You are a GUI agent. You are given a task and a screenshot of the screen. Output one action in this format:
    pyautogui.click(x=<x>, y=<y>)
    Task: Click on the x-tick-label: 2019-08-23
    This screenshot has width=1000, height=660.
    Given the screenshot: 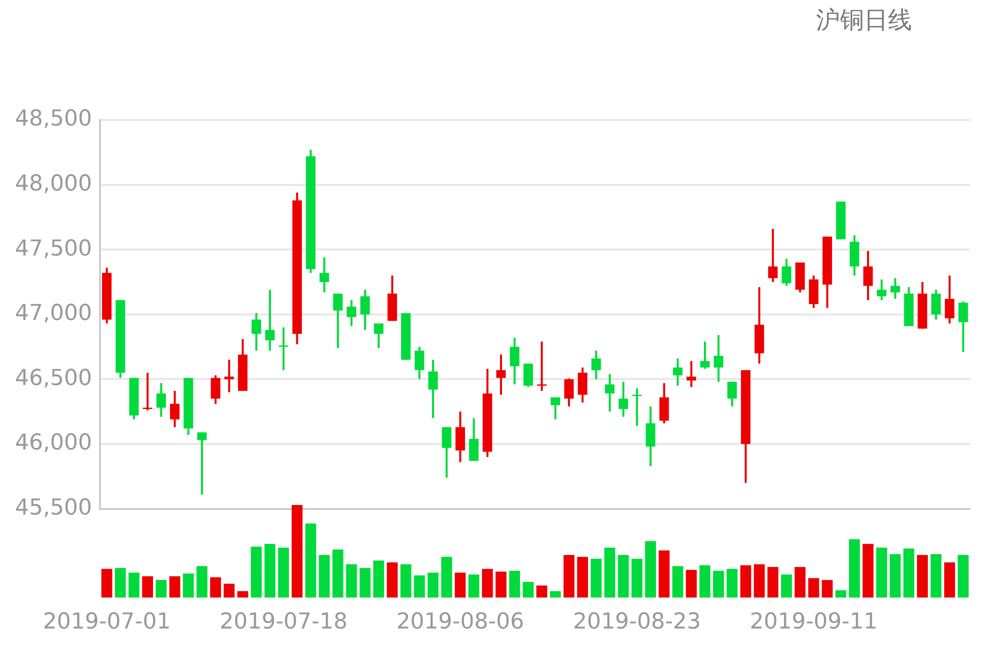 What is the action you would take?
    pyautogui.click(x=637, y=622)
    